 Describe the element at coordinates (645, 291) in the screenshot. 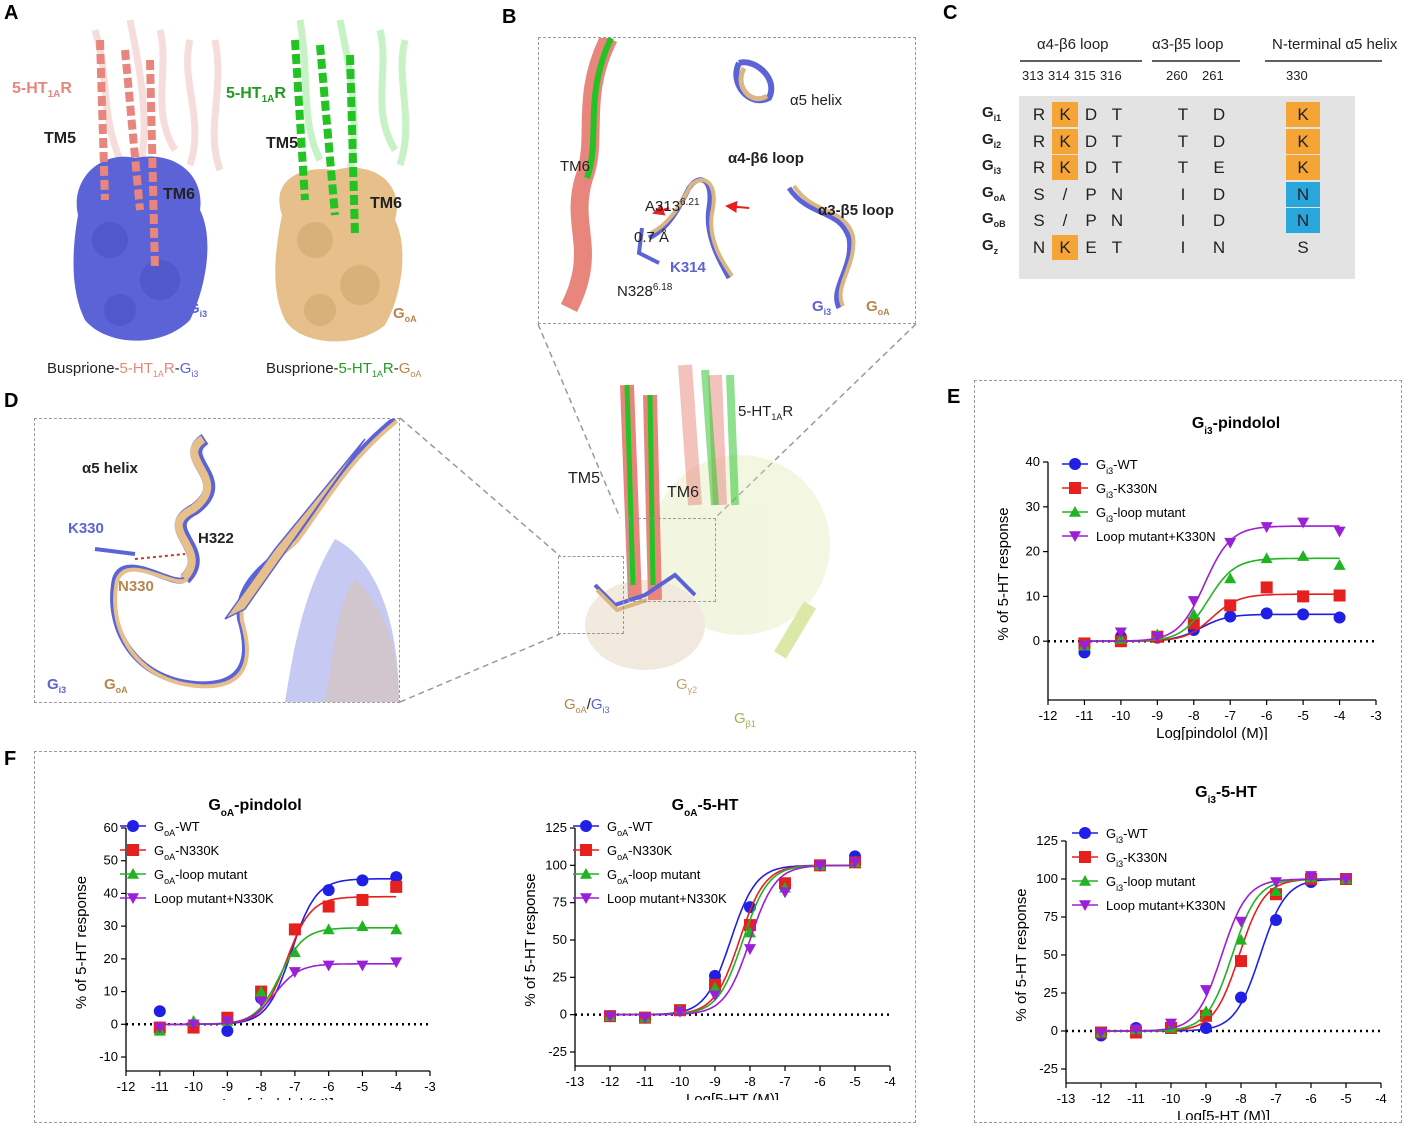

I see `b-n328-label: N3286.18` at that location.